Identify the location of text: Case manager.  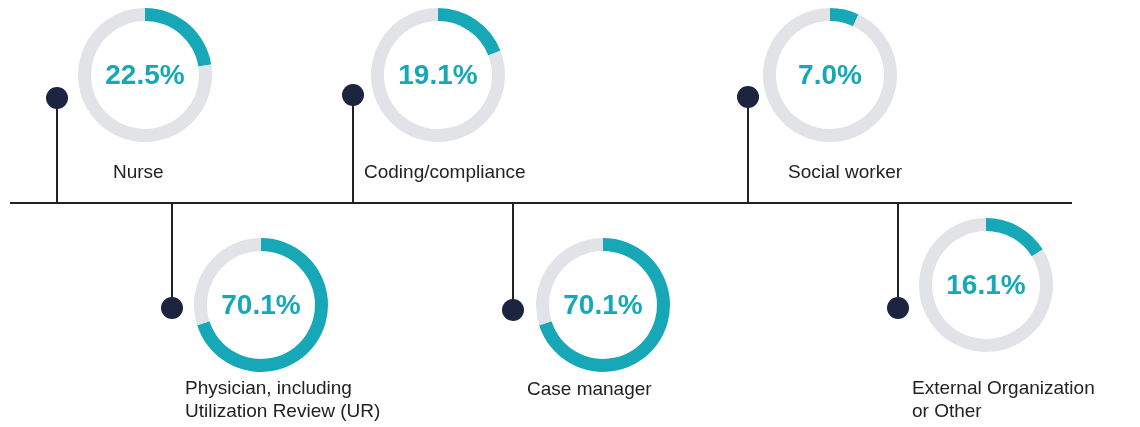
(589, 388).